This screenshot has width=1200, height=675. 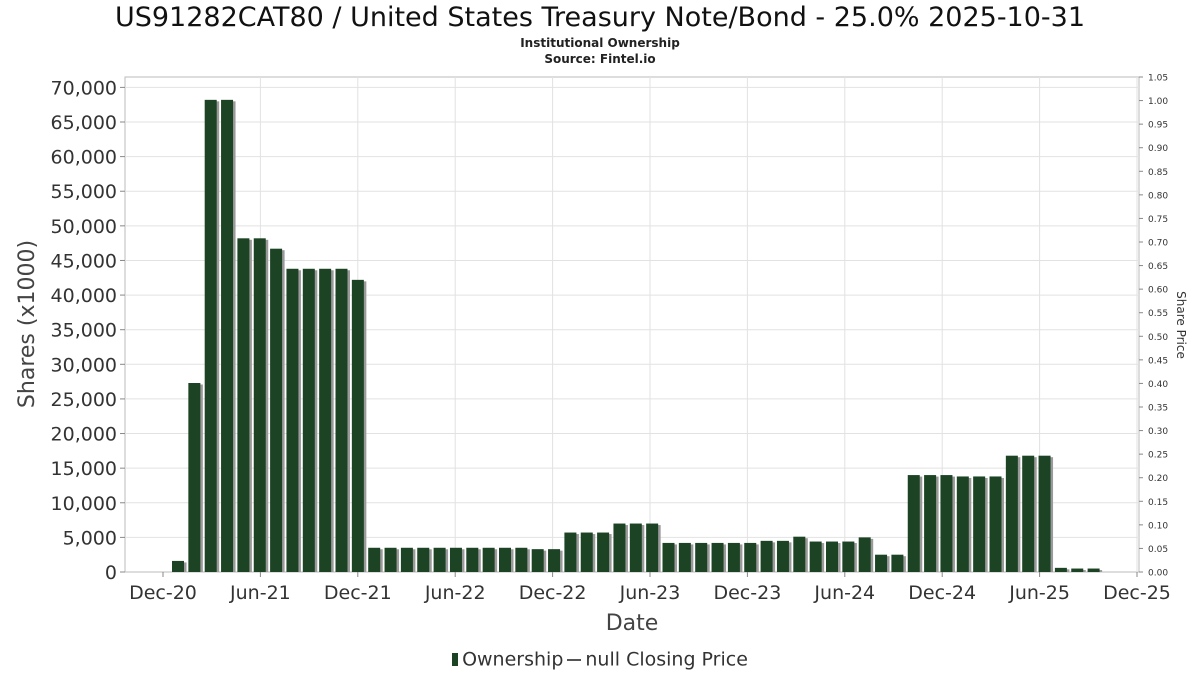 What do you see at coordinates (455, 659) in the screenshot?
I see `legend-ownership-swatch` at bounding box center [455, 659].